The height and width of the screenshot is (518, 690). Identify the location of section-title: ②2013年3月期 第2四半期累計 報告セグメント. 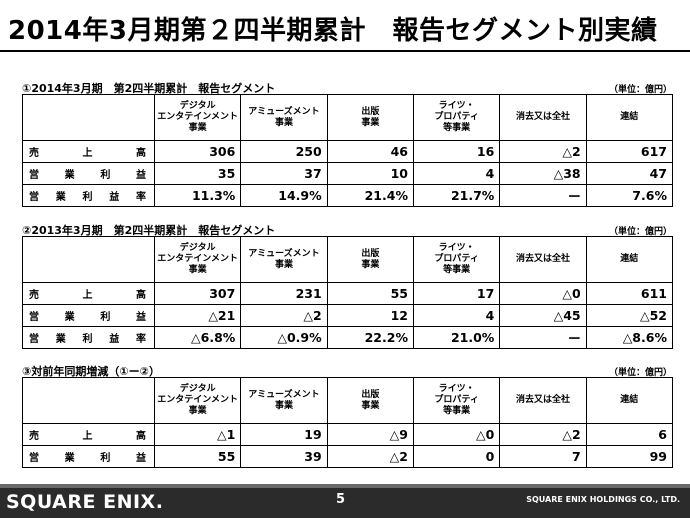
(149, 230).